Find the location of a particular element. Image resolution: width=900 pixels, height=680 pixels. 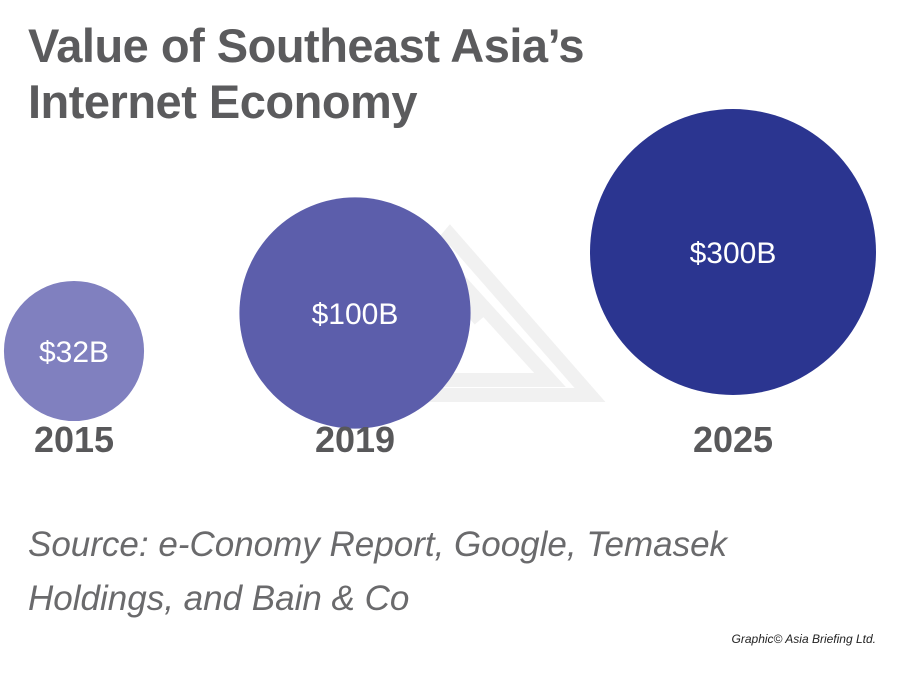

category-label-2019: 2019 is located at coordinates (355, 439).